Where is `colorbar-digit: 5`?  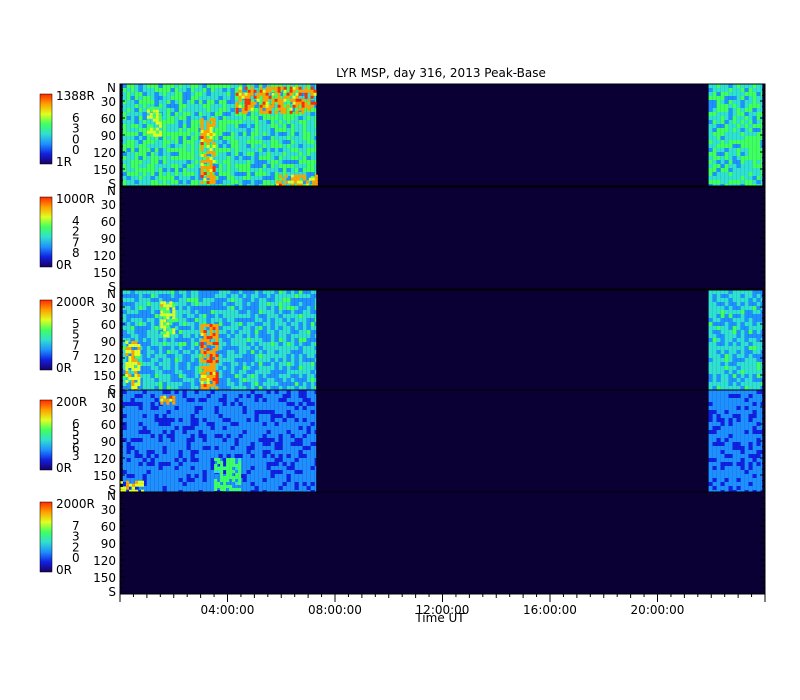 colorbar-digit: 5 is located at coordinates (76, 324).